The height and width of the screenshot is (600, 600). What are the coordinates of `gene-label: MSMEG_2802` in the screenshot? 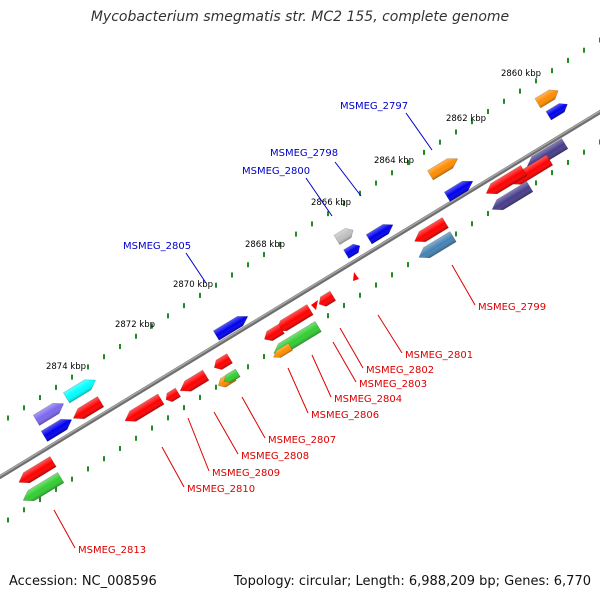 It's located at (400, 370).